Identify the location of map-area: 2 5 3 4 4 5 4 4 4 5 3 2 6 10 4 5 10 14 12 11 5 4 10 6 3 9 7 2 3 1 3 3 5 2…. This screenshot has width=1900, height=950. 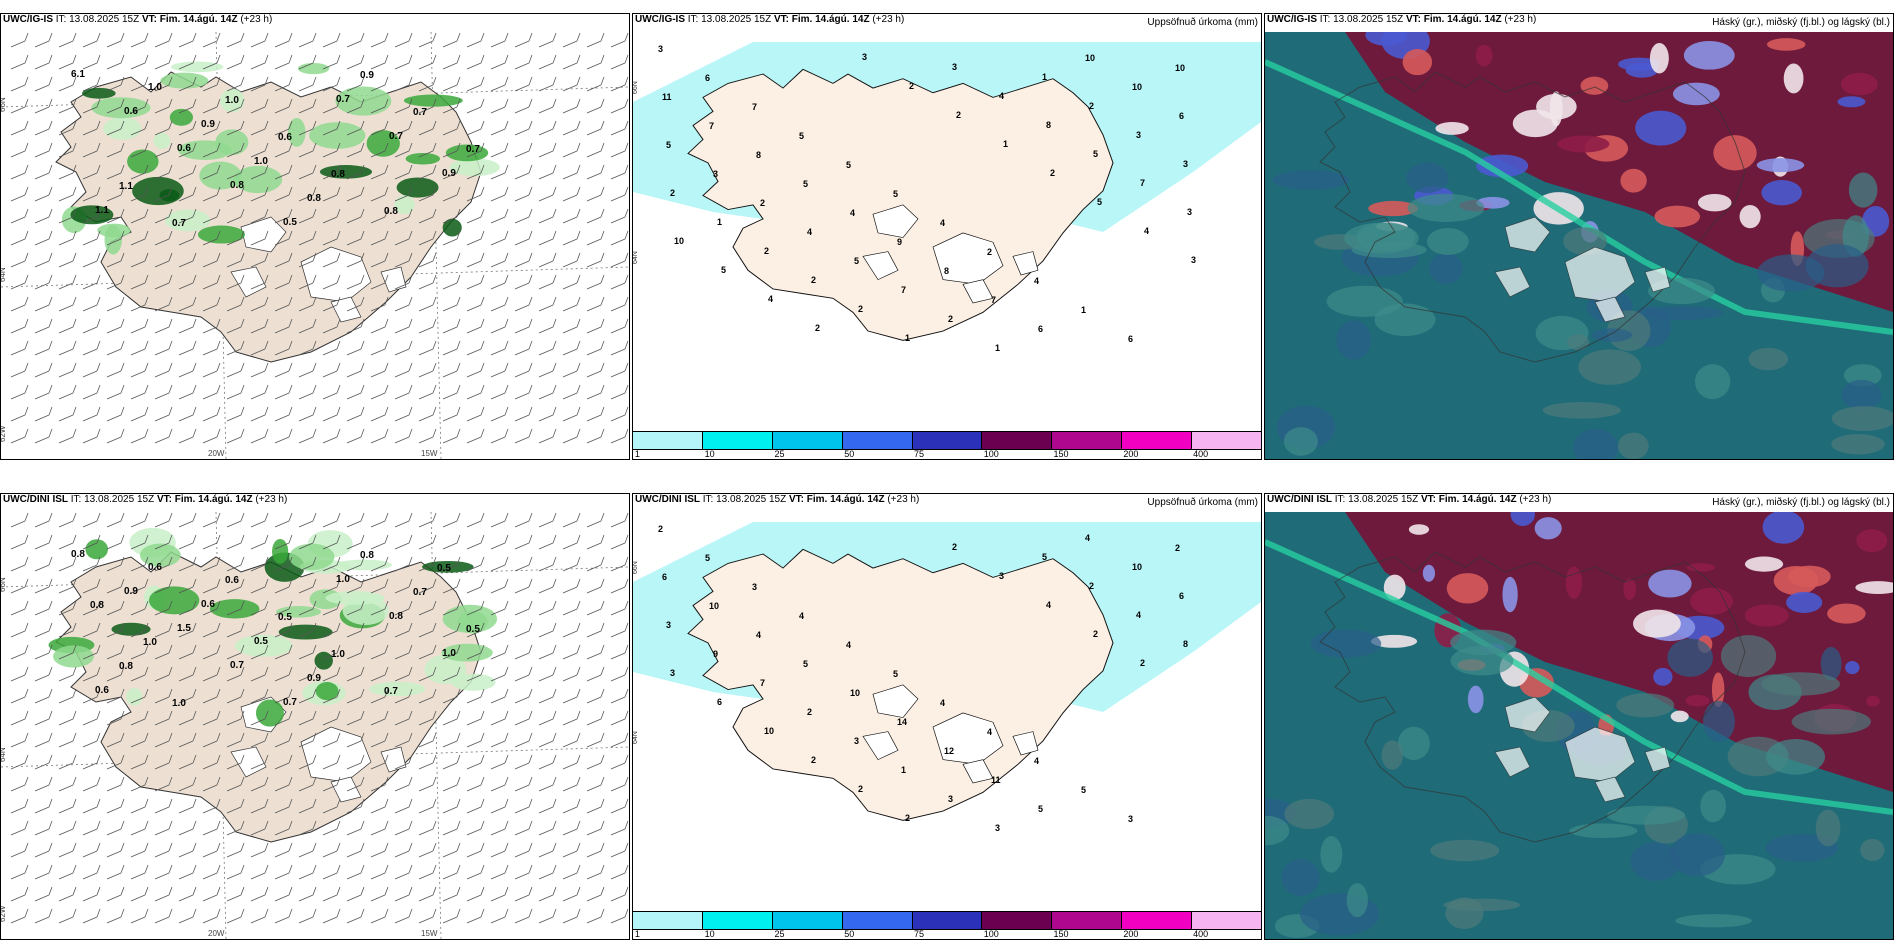
(947, 711).